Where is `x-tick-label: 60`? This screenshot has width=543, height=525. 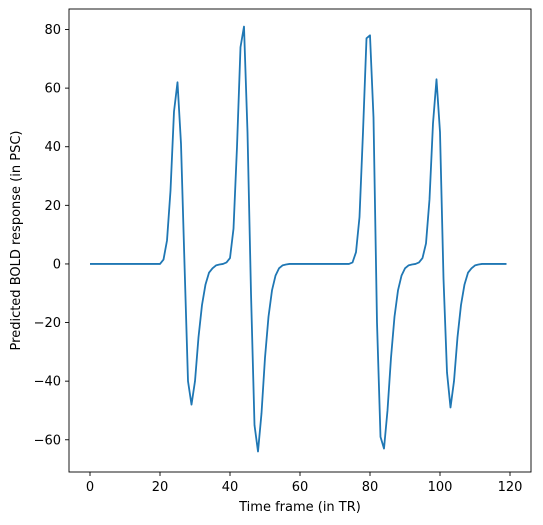
x-tick-label: 60 is located at coordinates (300, 487).